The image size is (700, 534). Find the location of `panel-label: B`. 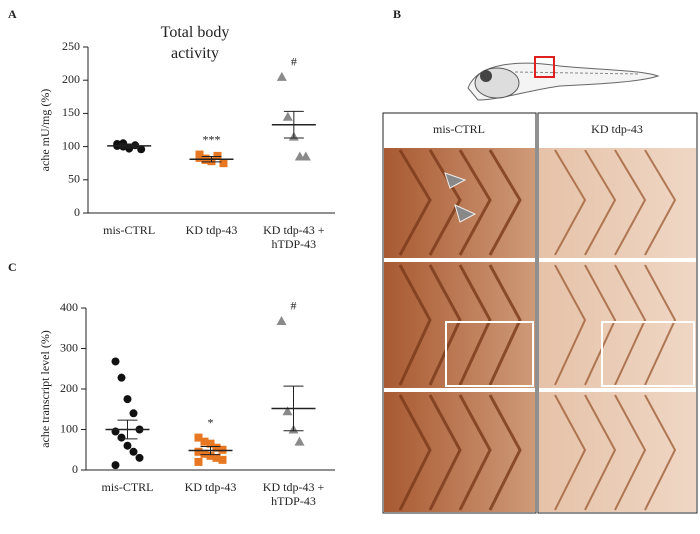

panel-label: B is located at coordinates (397, 14).